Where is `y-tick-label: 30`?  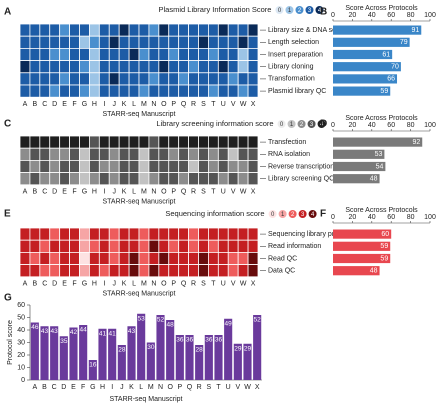
y-tick-label: 30 is located at coordinates (21, 342).